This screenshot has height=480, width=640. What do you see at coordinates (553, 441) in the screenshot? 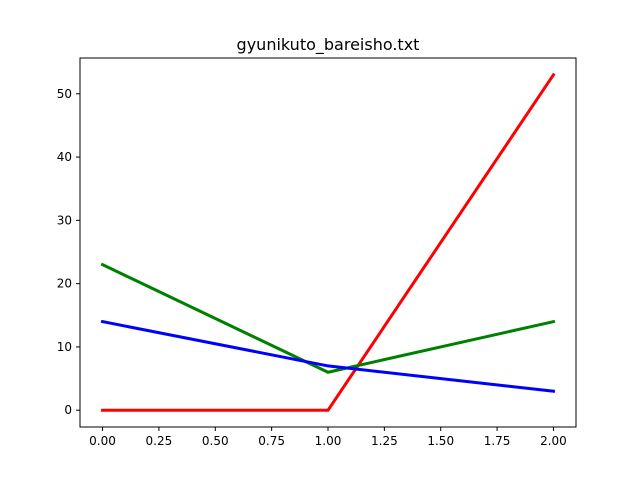
I see `x-tick-label: 2.00` at bounding box center [553, 441].